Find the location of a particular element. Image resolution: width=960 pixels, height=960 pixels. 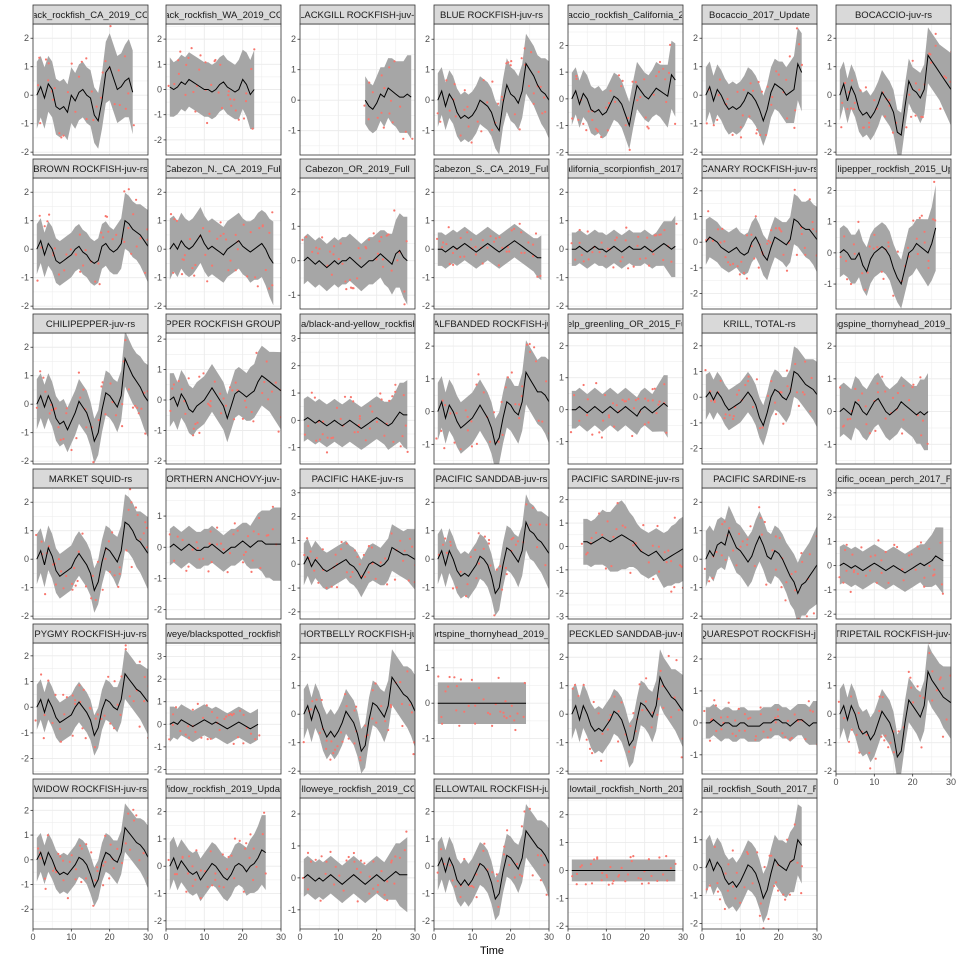

facet-strip-title: BLUE ROCKFISH-juv-rs is located at coordinates (491, 15).